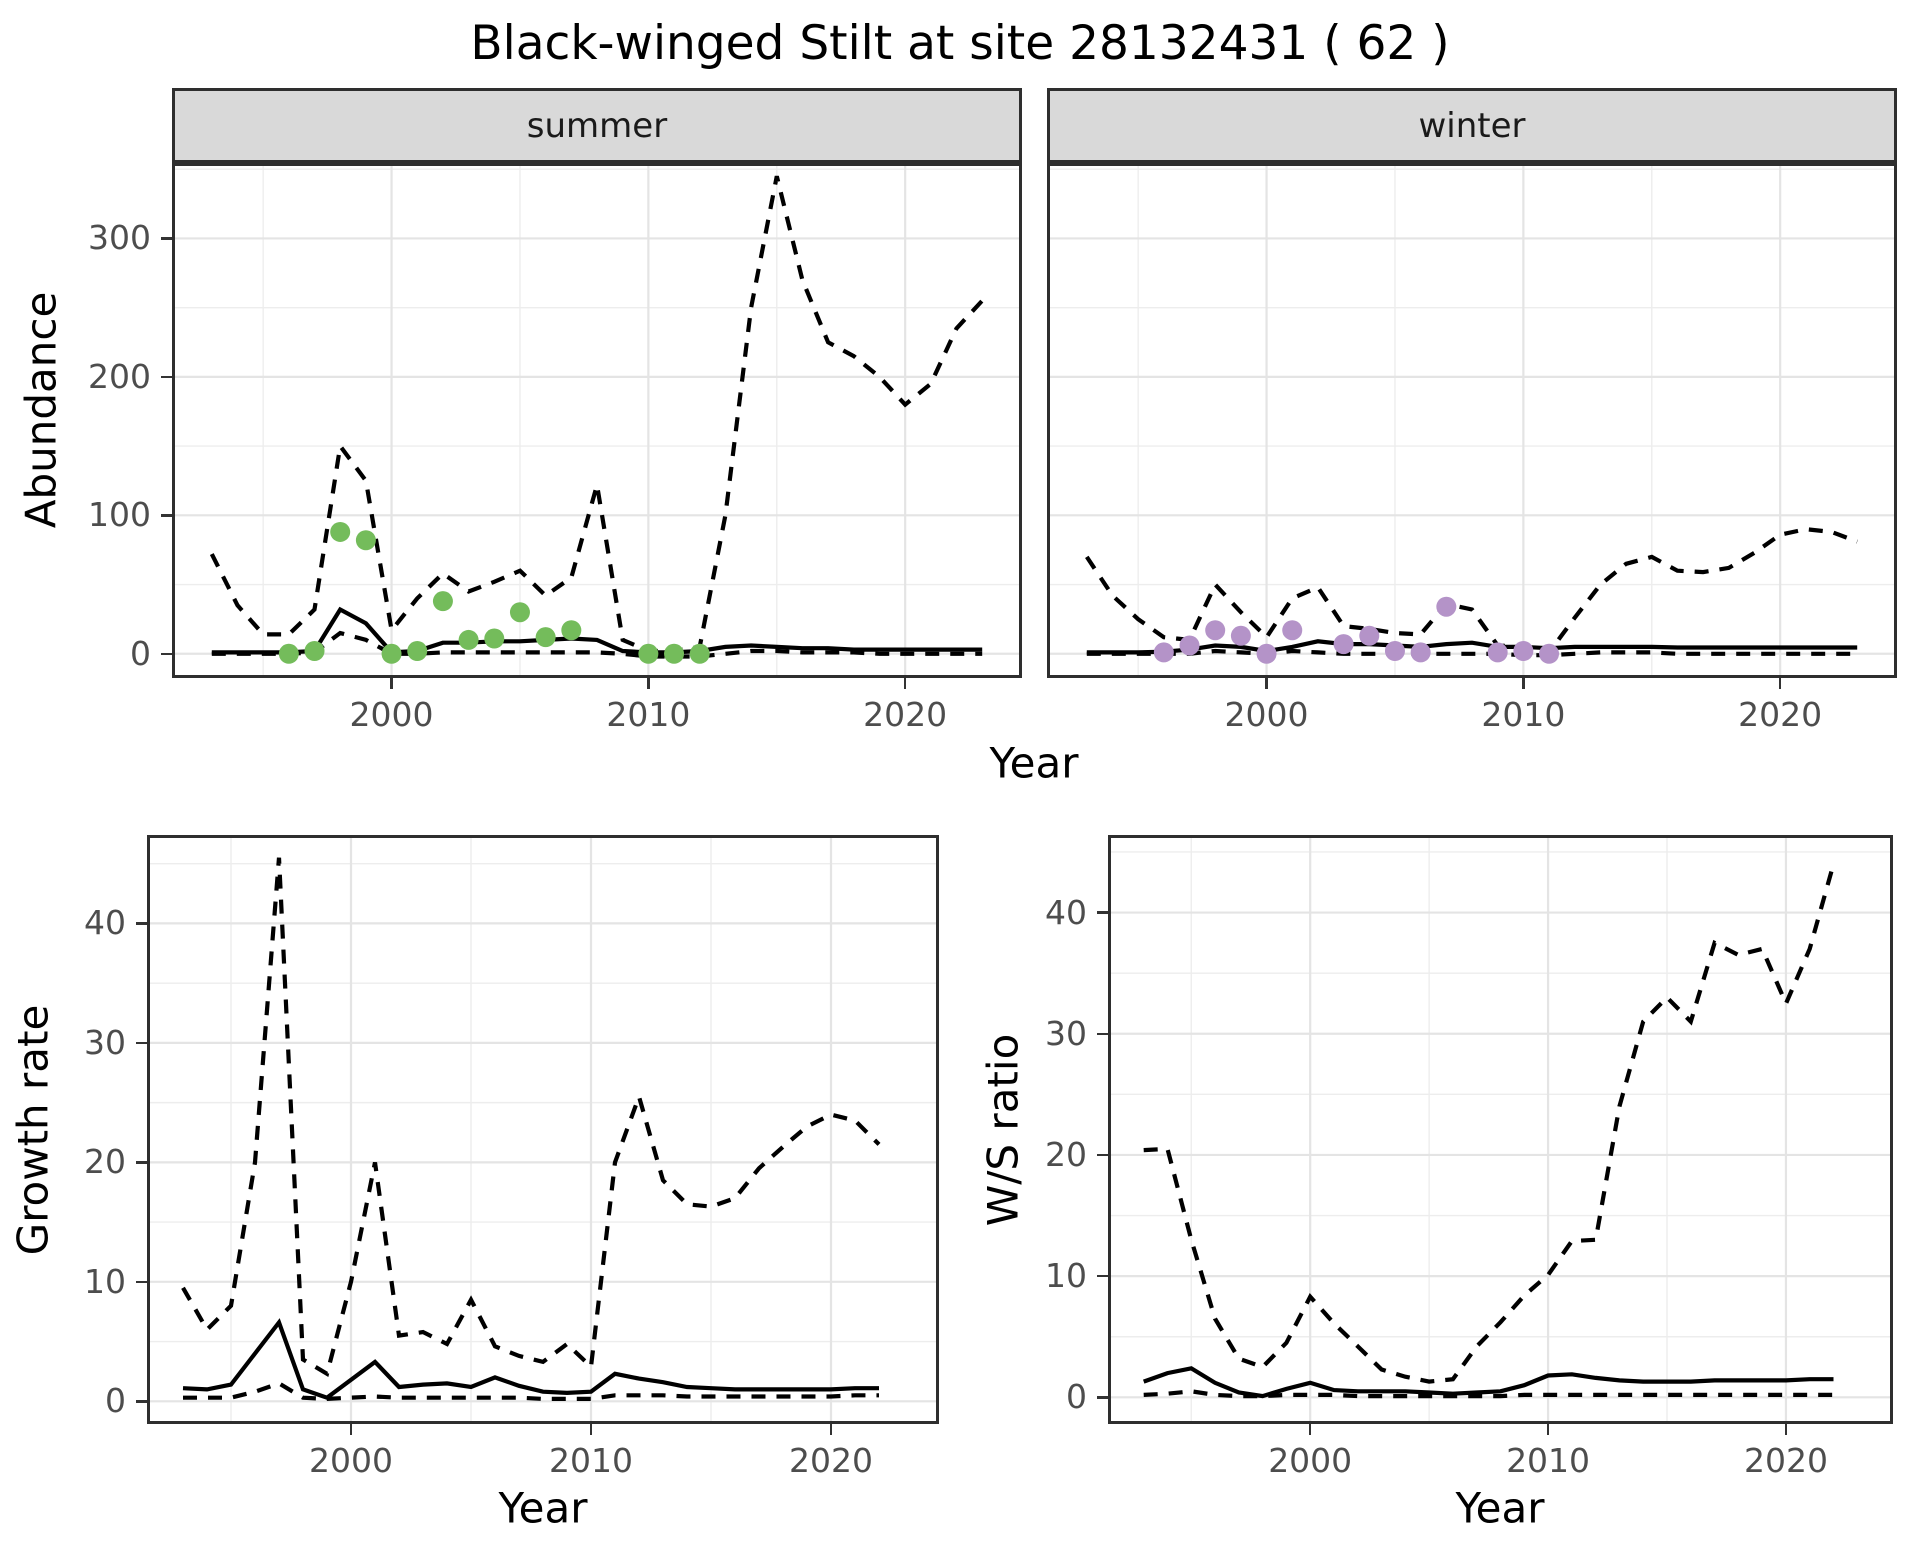 The image size is (1920, 1560). Describe the element at coordinates (119, 238) in the screenshot. I see `y-tick-label: 300` at that location.